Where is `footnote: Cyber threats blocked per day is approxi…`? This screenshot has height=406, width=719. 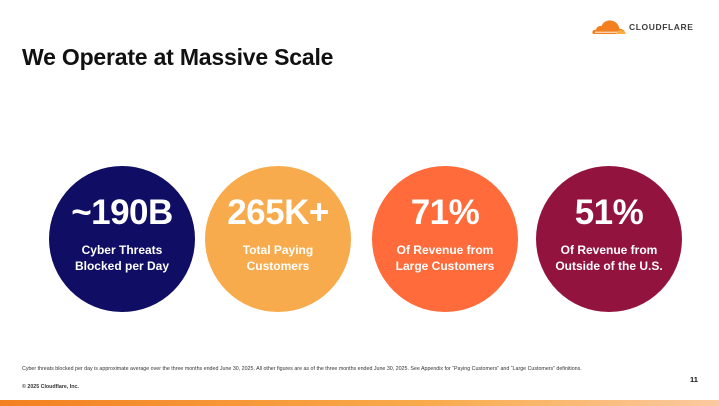 footnote: Cyber threats blocked per day is approxi… is located at coordinates (302, 369).